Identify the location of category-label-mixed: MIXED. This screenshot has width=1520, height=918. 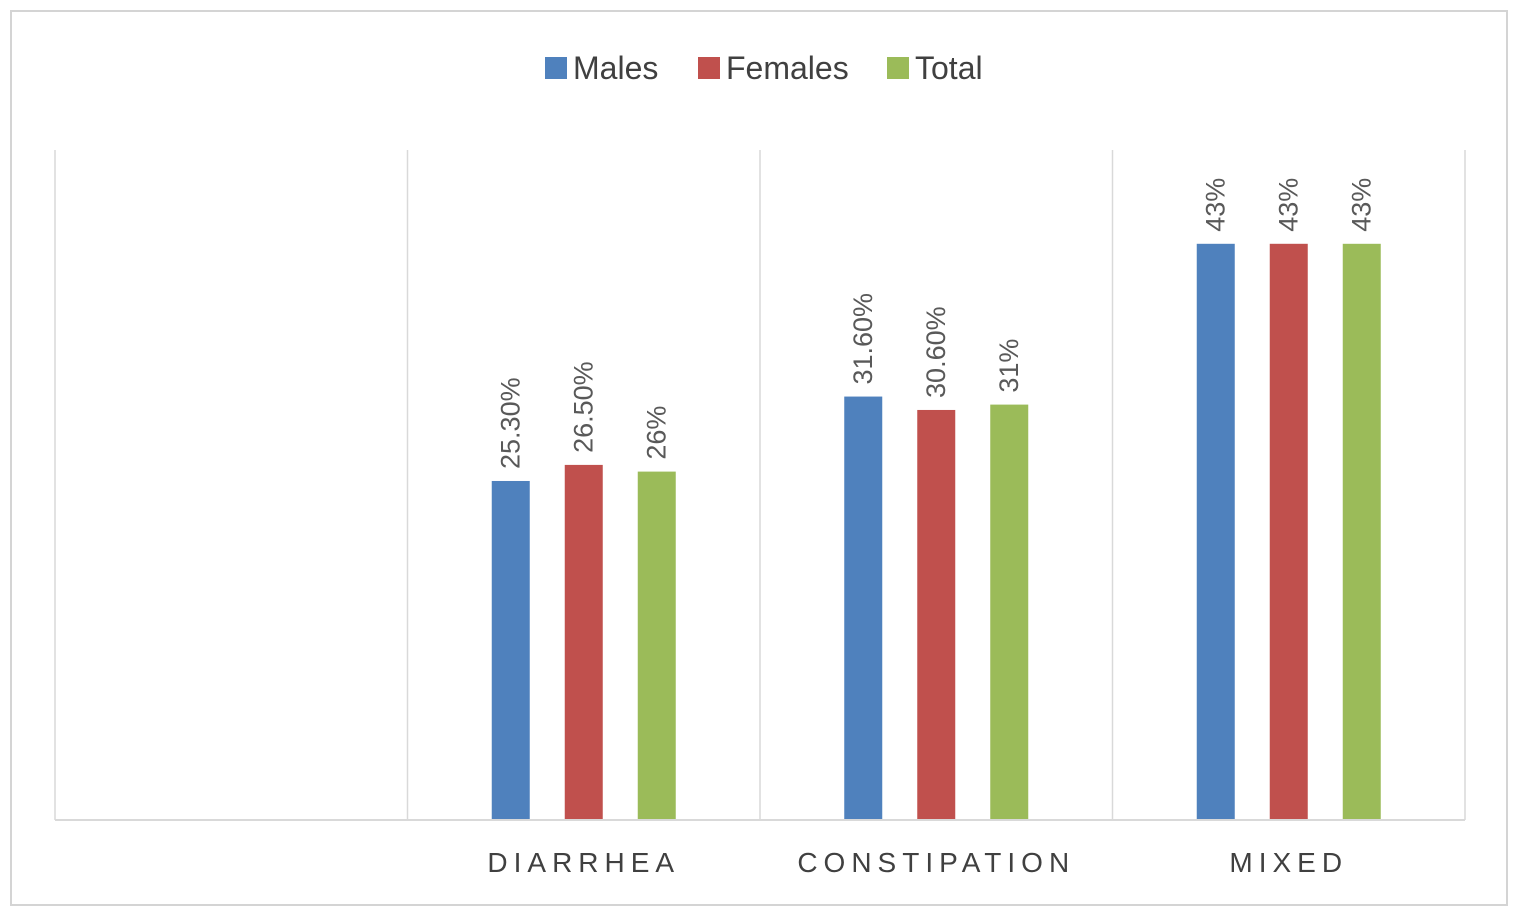
(1288, 862).